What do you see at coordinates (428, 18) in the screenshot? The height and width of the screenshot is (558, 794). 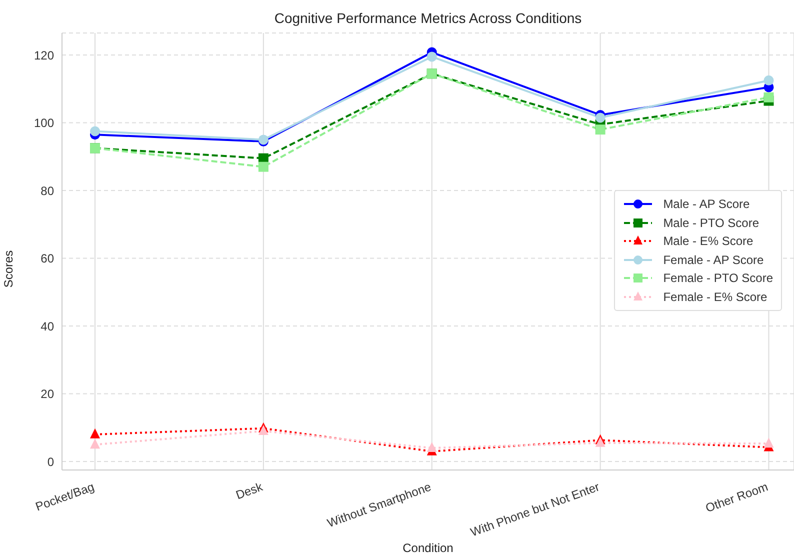 I see `chart-title: Cognitive Performance Metrics Across Conditions` at bounding box center [428, 18].